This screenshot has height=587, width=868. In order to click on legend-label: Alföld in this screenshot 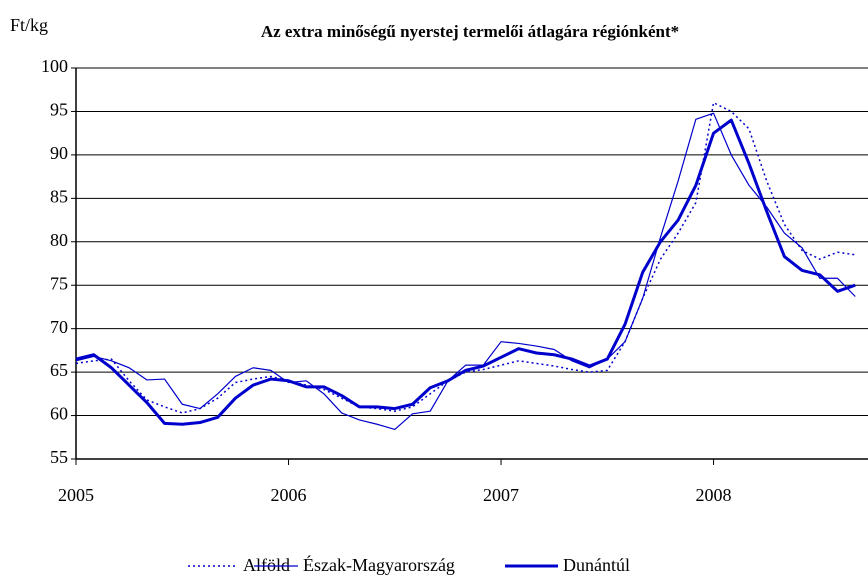, I will do `click(266, 565)`.